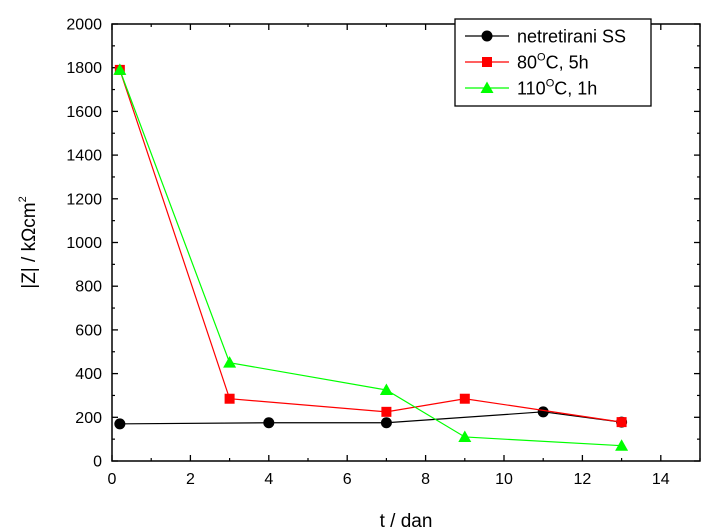 The image size is (701, 531). What do you see at coordinates (88, 330) in the screenshot?
I see `y-tick-label: 600` at bounding box center [88, 330].